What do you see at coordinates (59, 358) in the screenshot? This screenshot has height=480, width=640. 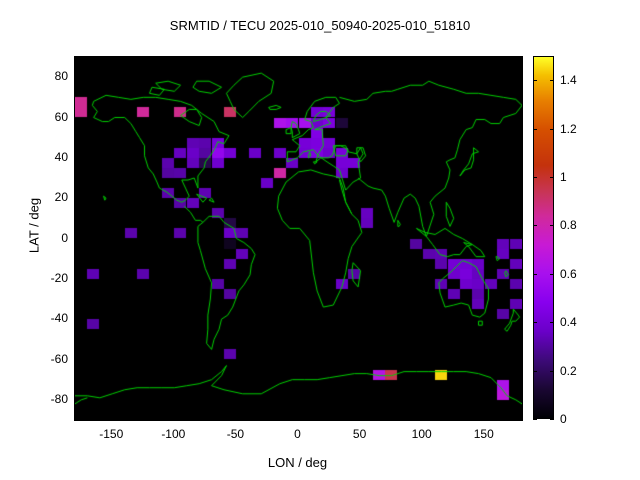 I see `y-tick-label: -60` at bounding box center [59, 358].